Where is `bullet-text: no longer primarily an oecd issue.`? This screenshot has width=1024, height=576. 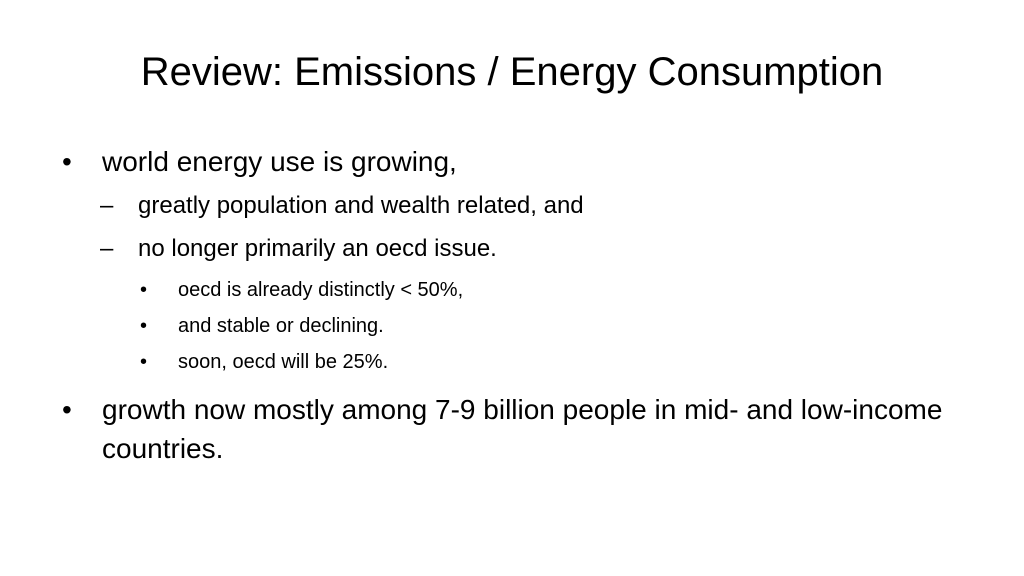
bullet-text: no longer primarily an oecd issue. is located at coordinates (317, 248).